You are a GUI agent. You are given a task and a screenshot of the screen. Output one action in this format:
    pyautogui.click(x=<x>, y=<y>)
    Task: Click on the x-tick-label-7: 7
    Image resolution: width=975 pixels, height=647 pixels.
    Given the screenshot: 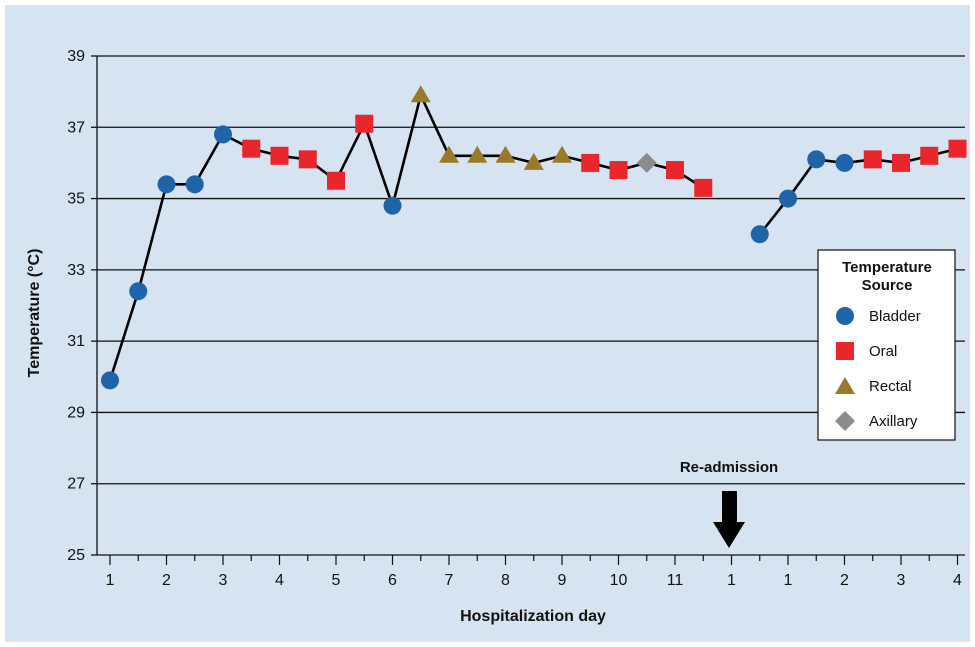 What is the action you would take?
    pyautogui.click(x=449, y=580)
    